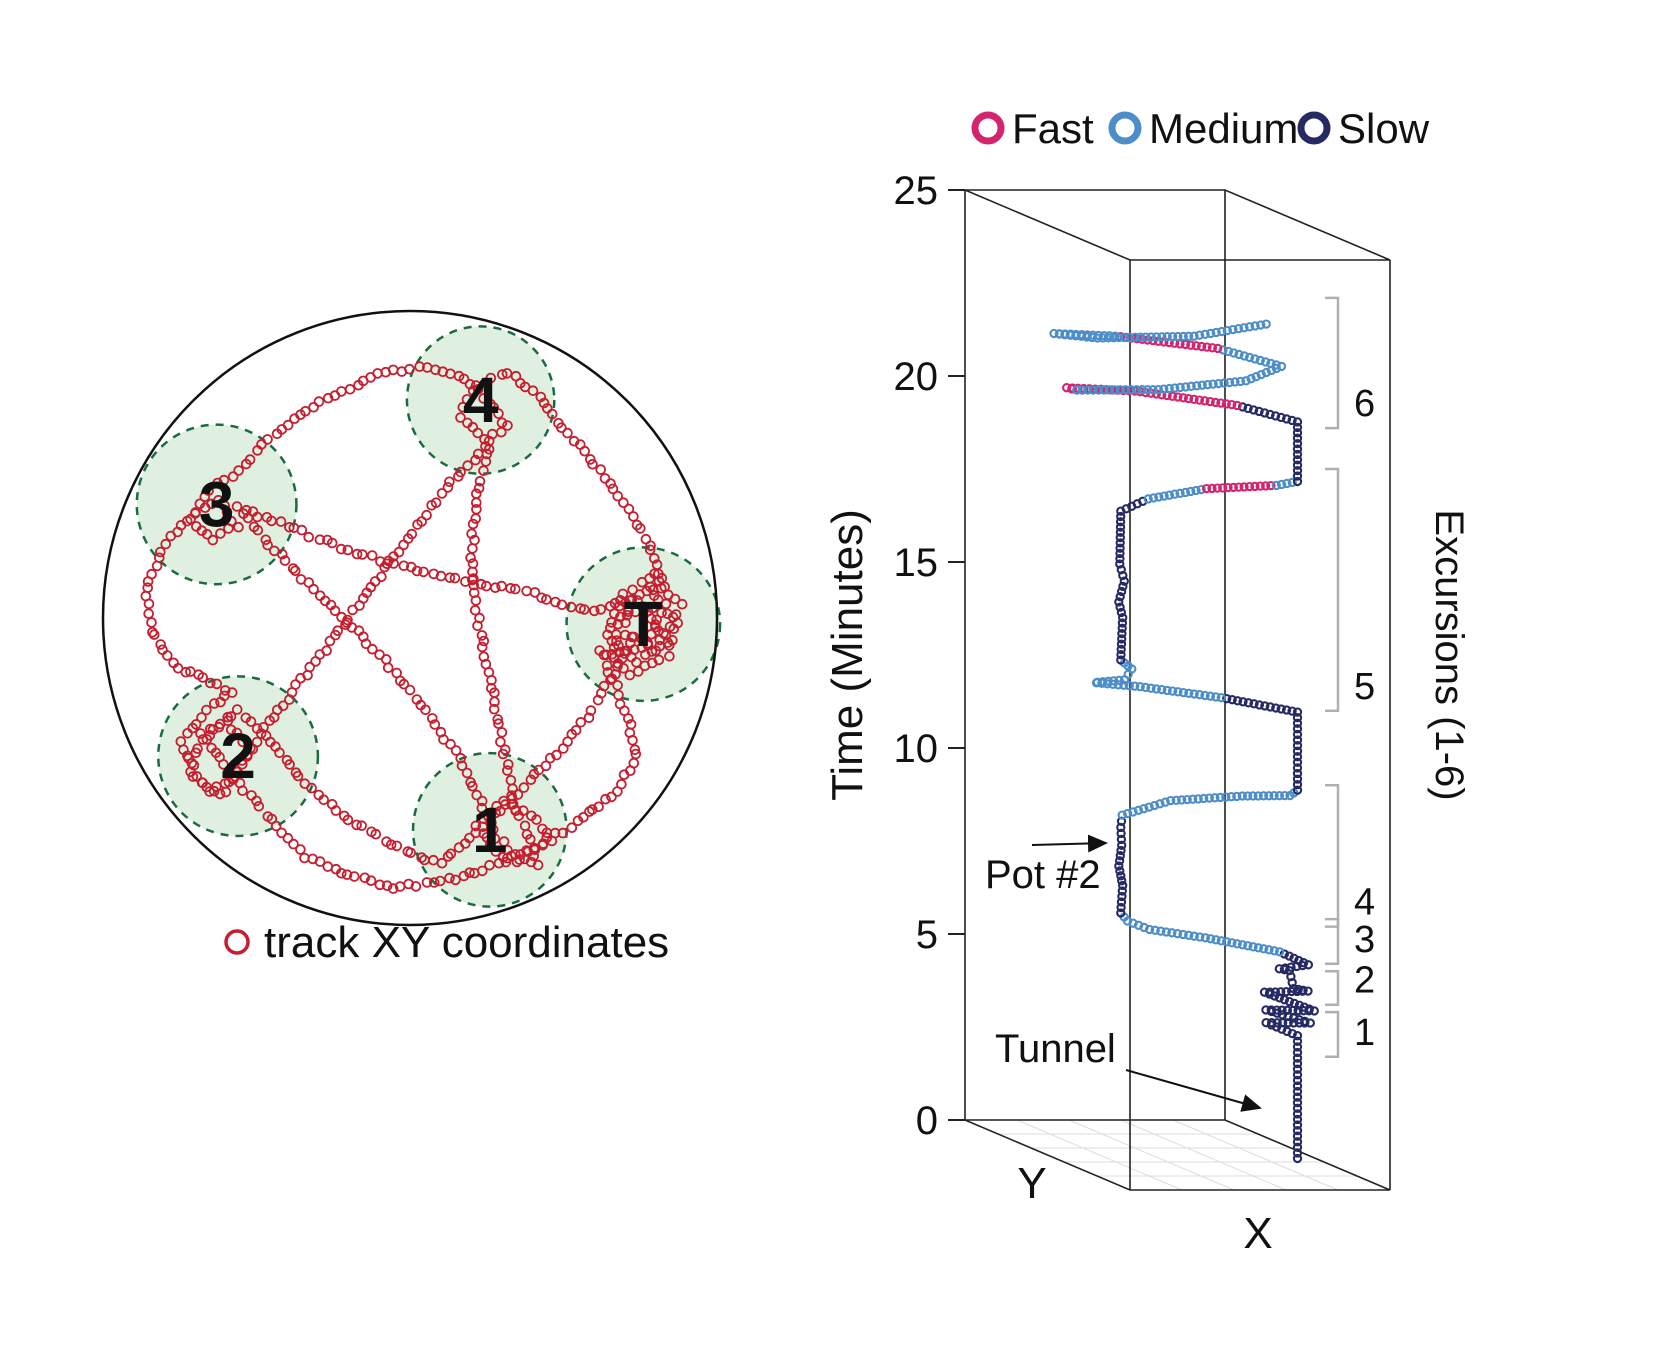  Describe the element at coordinates (1314, 128) in the screenshot. I see `slow-legend-marker-icon` at that location.